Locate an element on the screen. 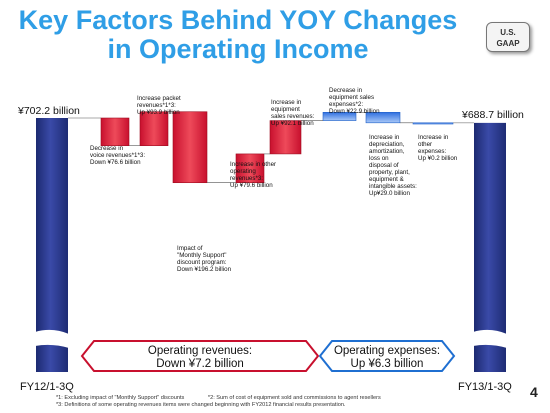  revenue-summary-line-1: Operating revenues: is located at coordinates (200, 351).